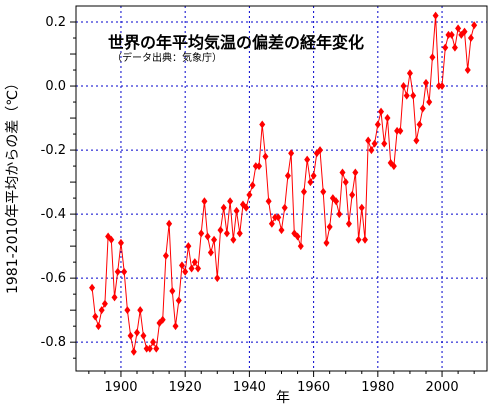  Describe the element at coordinates (55, 22) in the screenshot. I see `y-tick-label: 0.2` at that location.